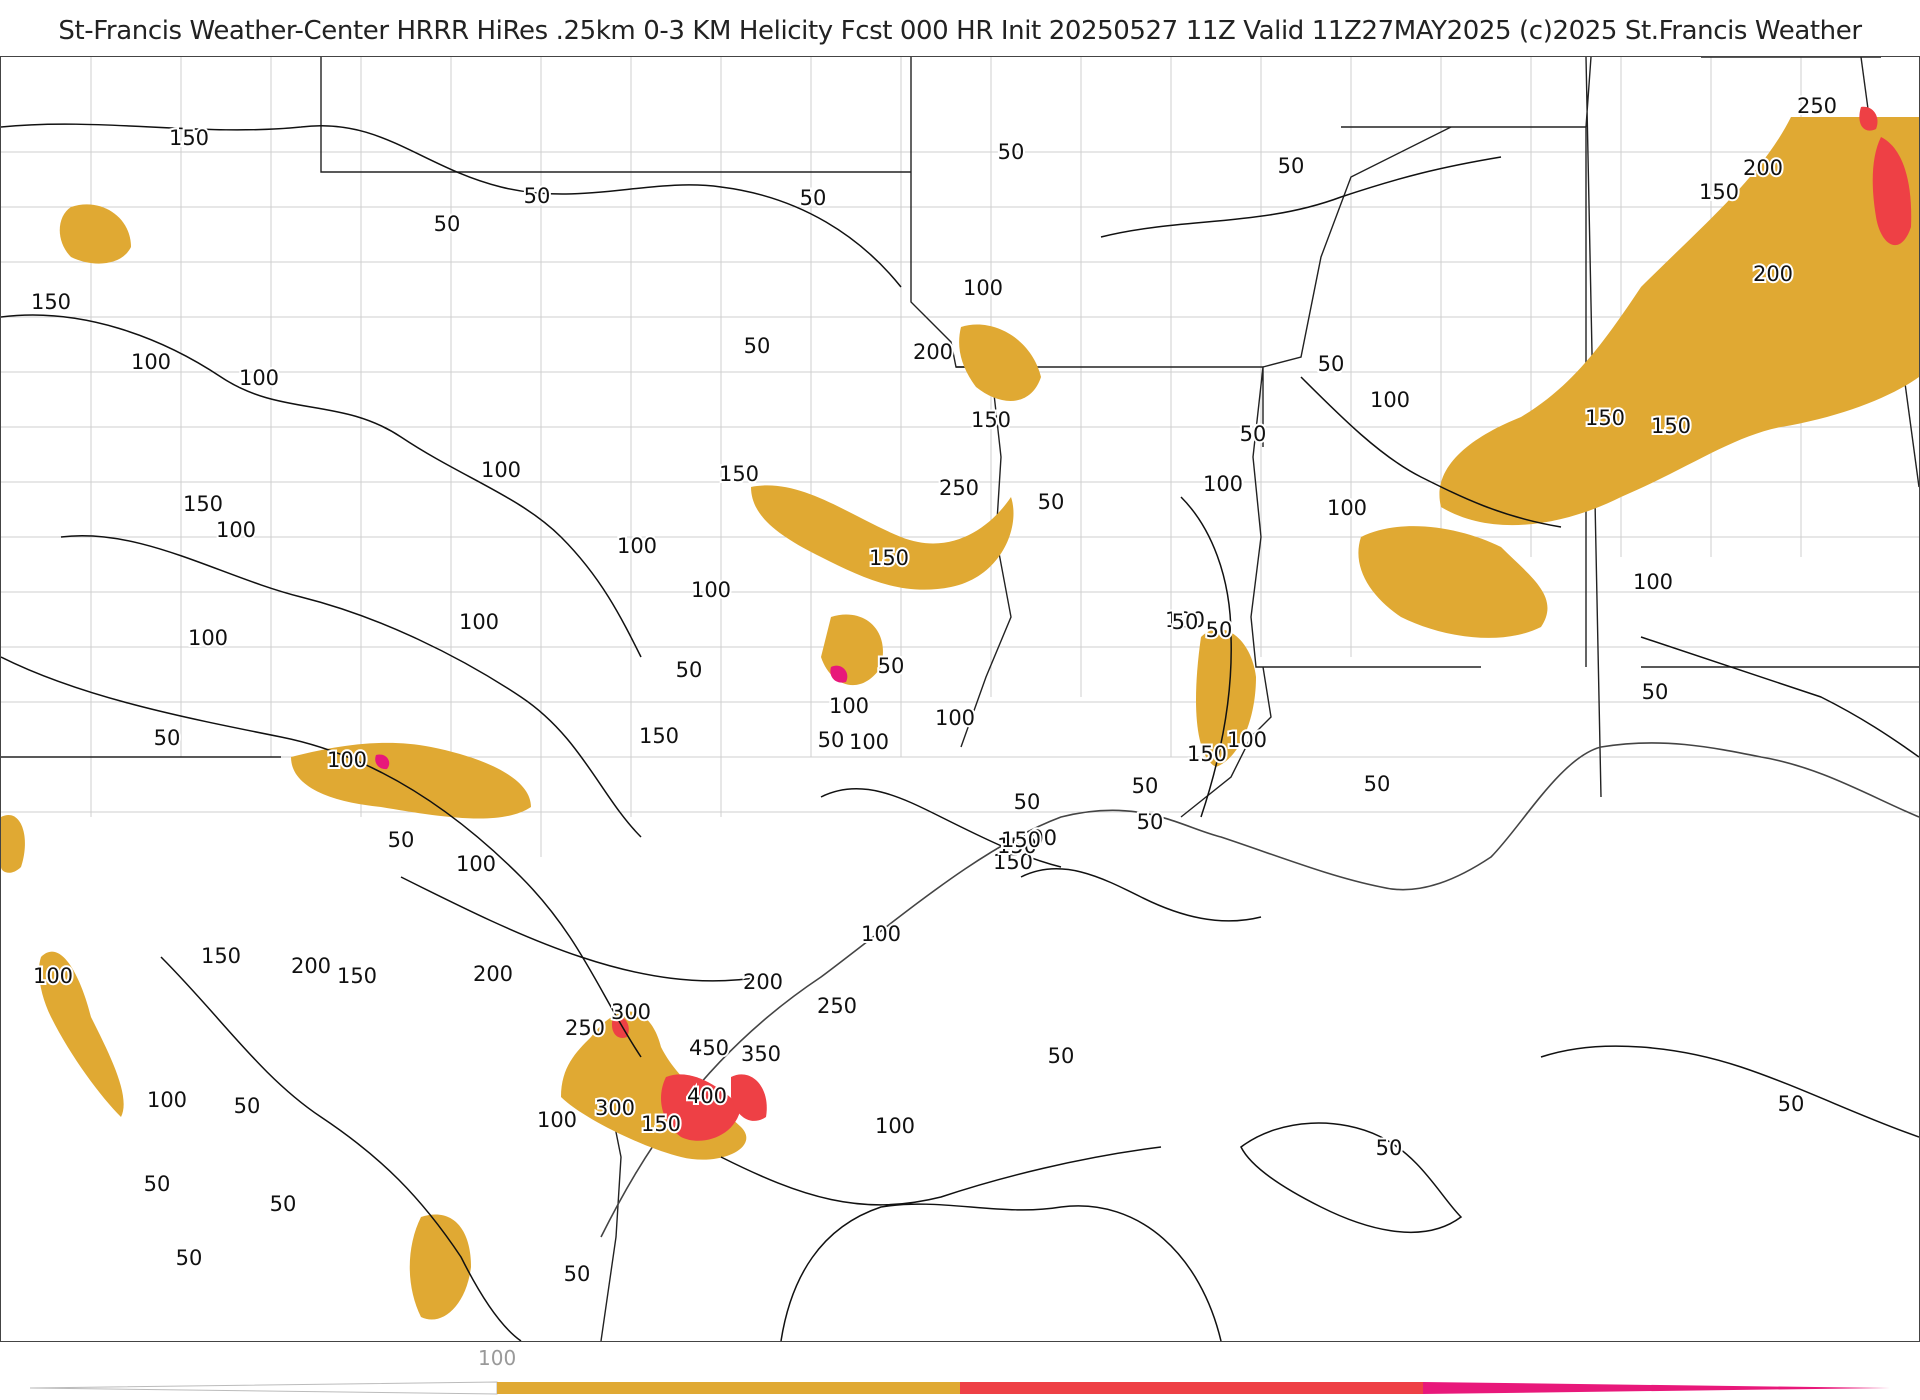 This screenshot has height=1400, width=1920. I want to click on legend-segment-white, so click(263, 1388).